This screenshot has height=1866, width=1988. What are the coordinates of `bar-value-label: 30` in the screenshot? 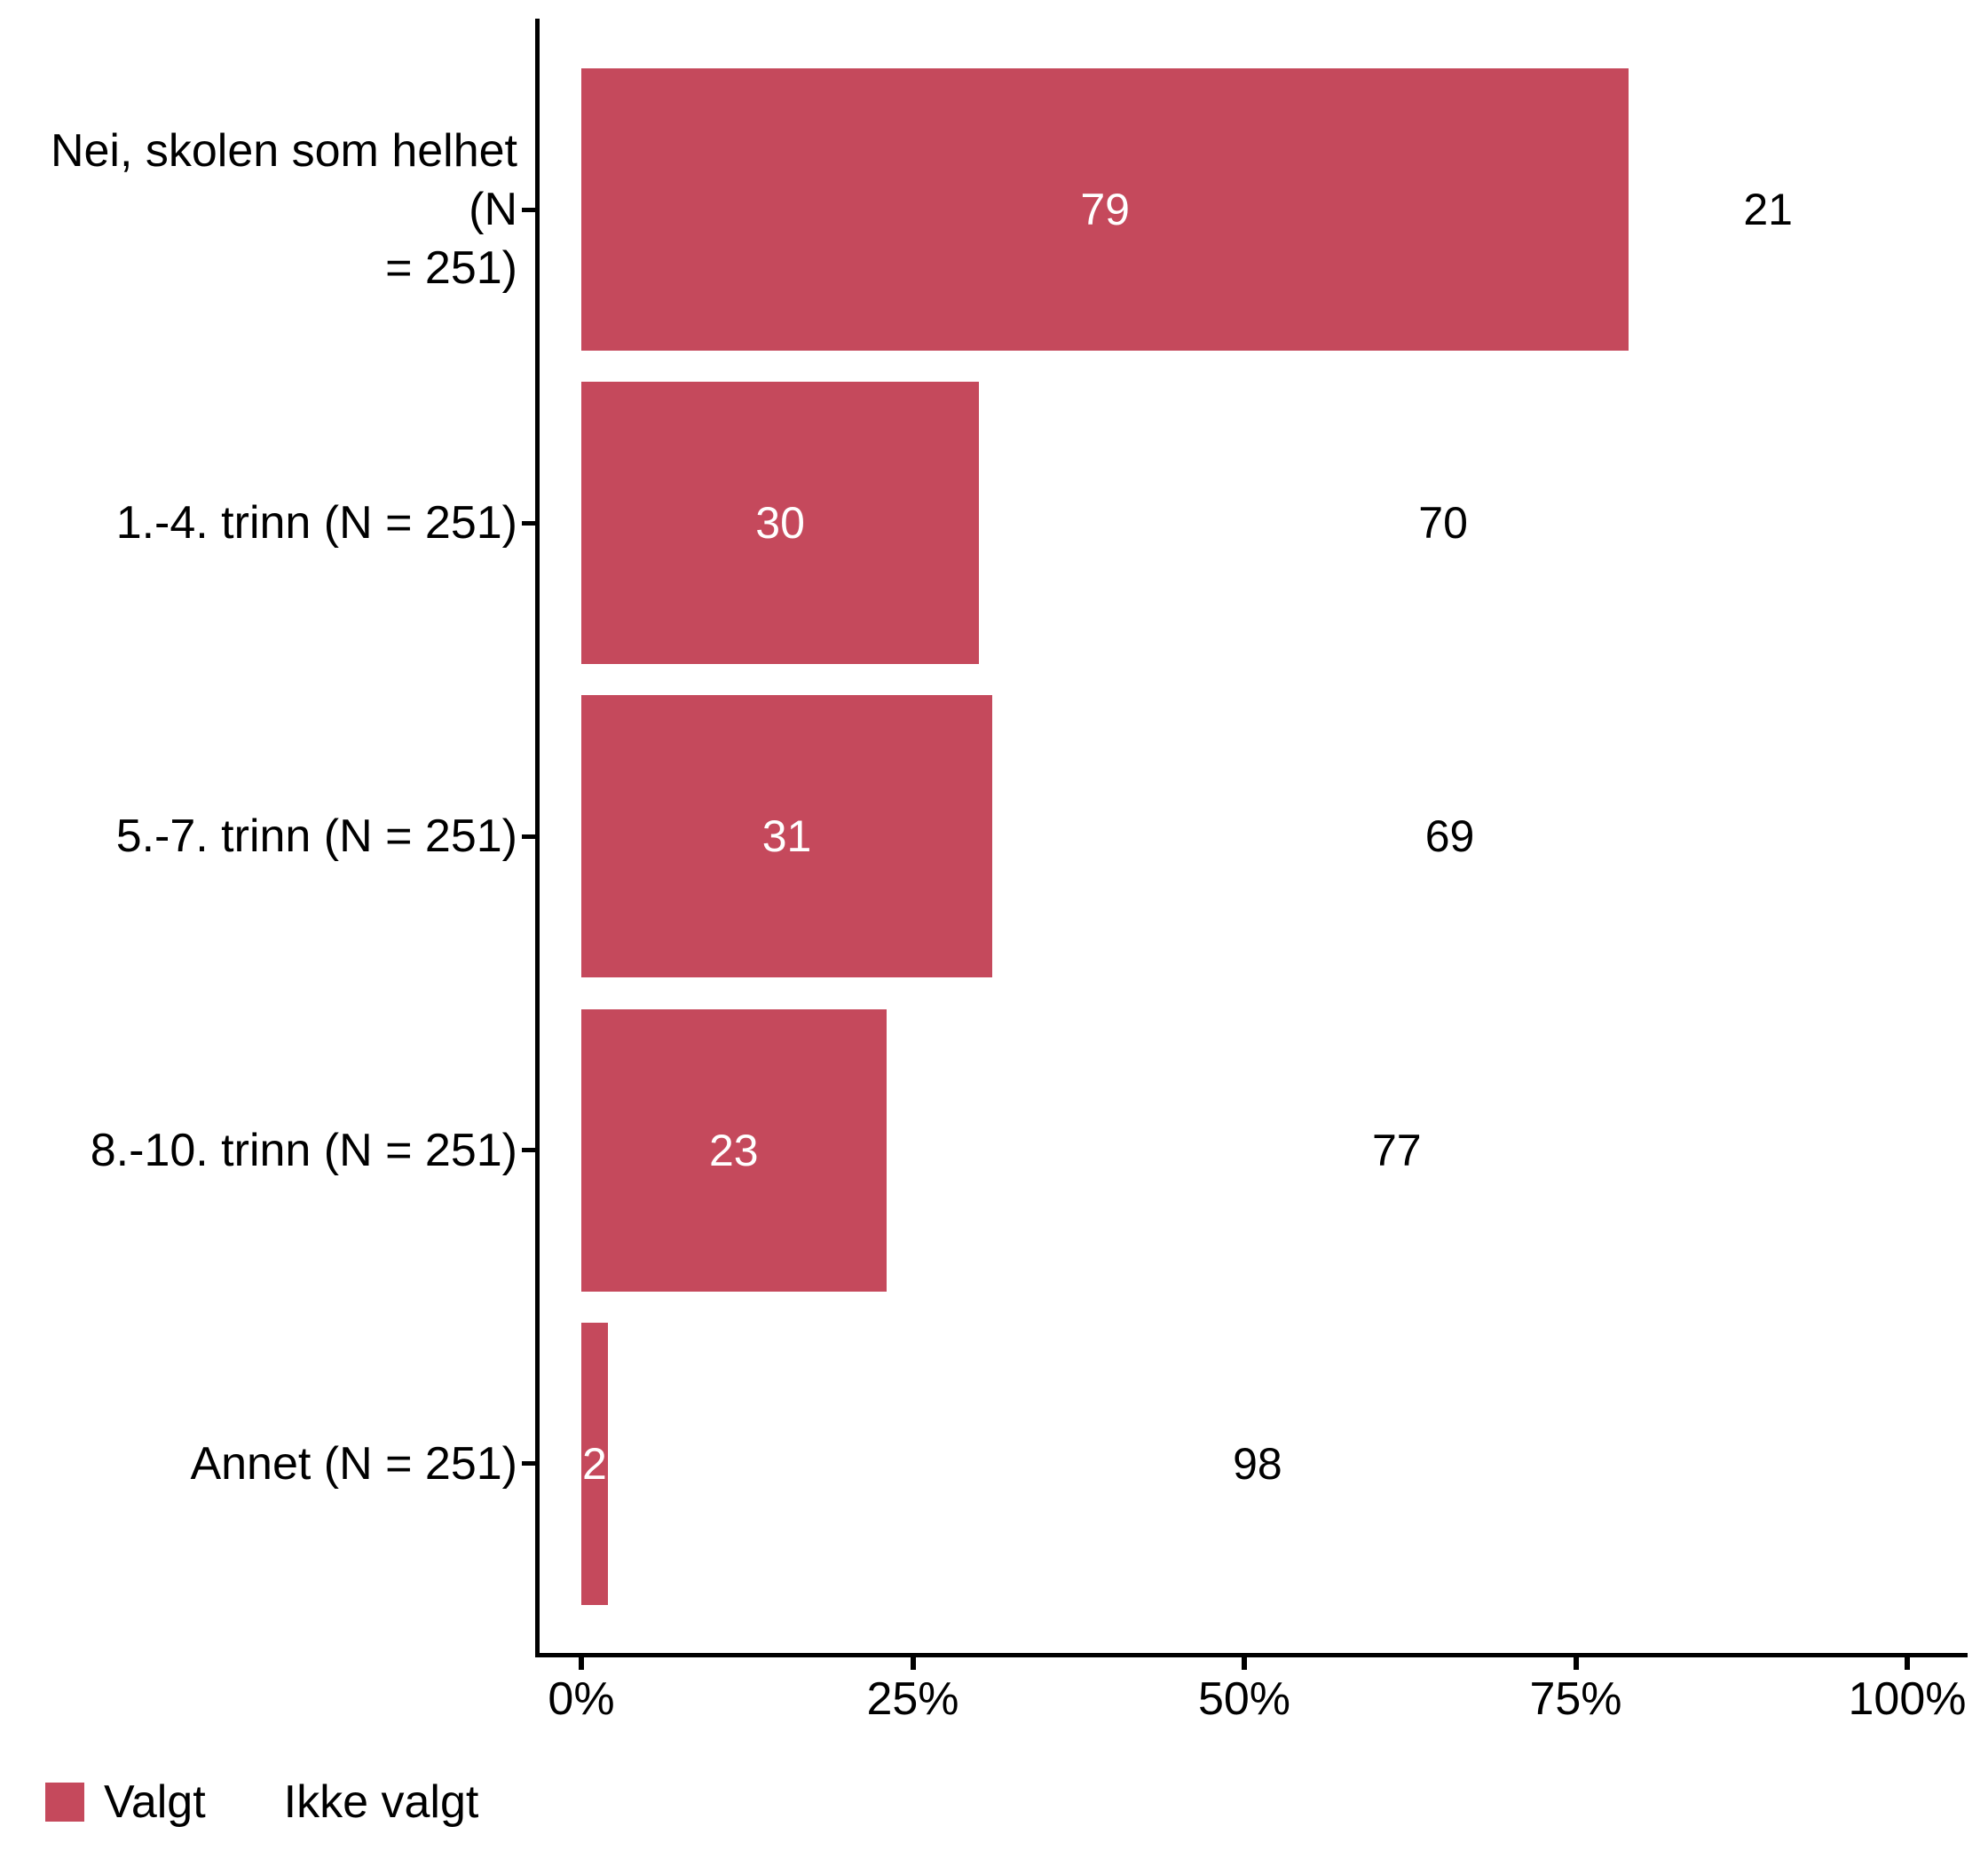 It's located at (780, 523).